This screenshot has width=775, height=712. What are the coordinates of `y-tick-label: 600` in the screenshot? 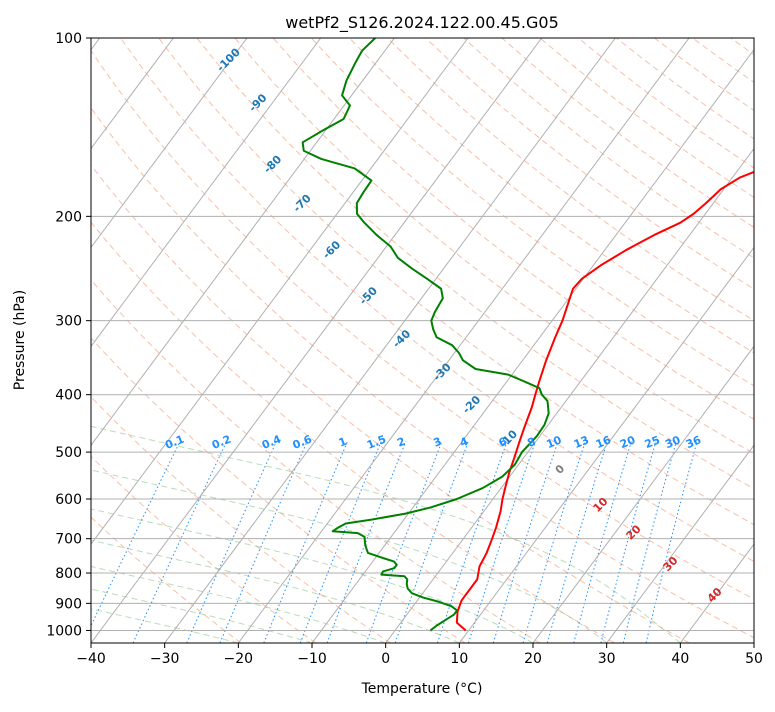 It's located at (68, 500).